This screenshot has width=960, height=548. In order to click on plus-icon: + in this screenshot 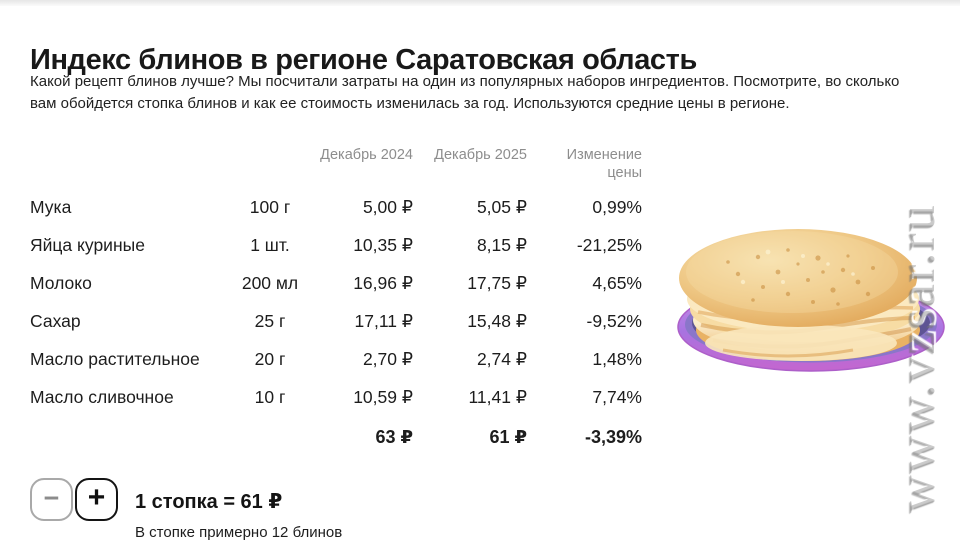, I will do `click(96, 497)`.